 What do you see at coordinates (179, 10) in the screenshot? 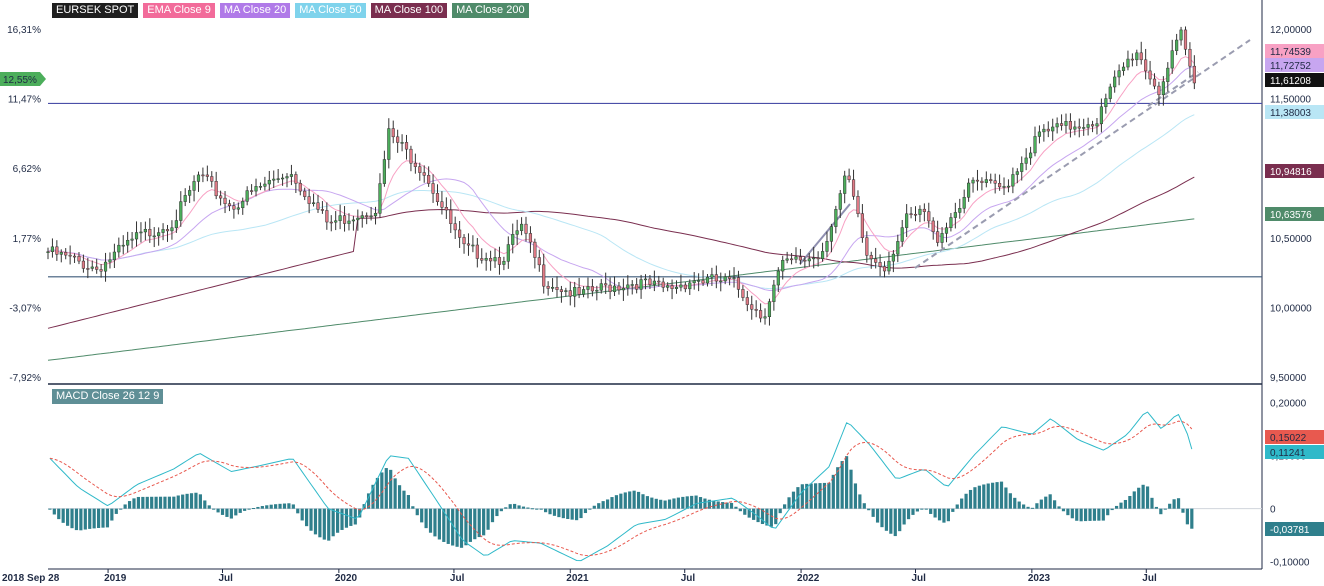
I see `legend-item-ema-close-9: EMA Close 9` at bounding box center [179, 10].